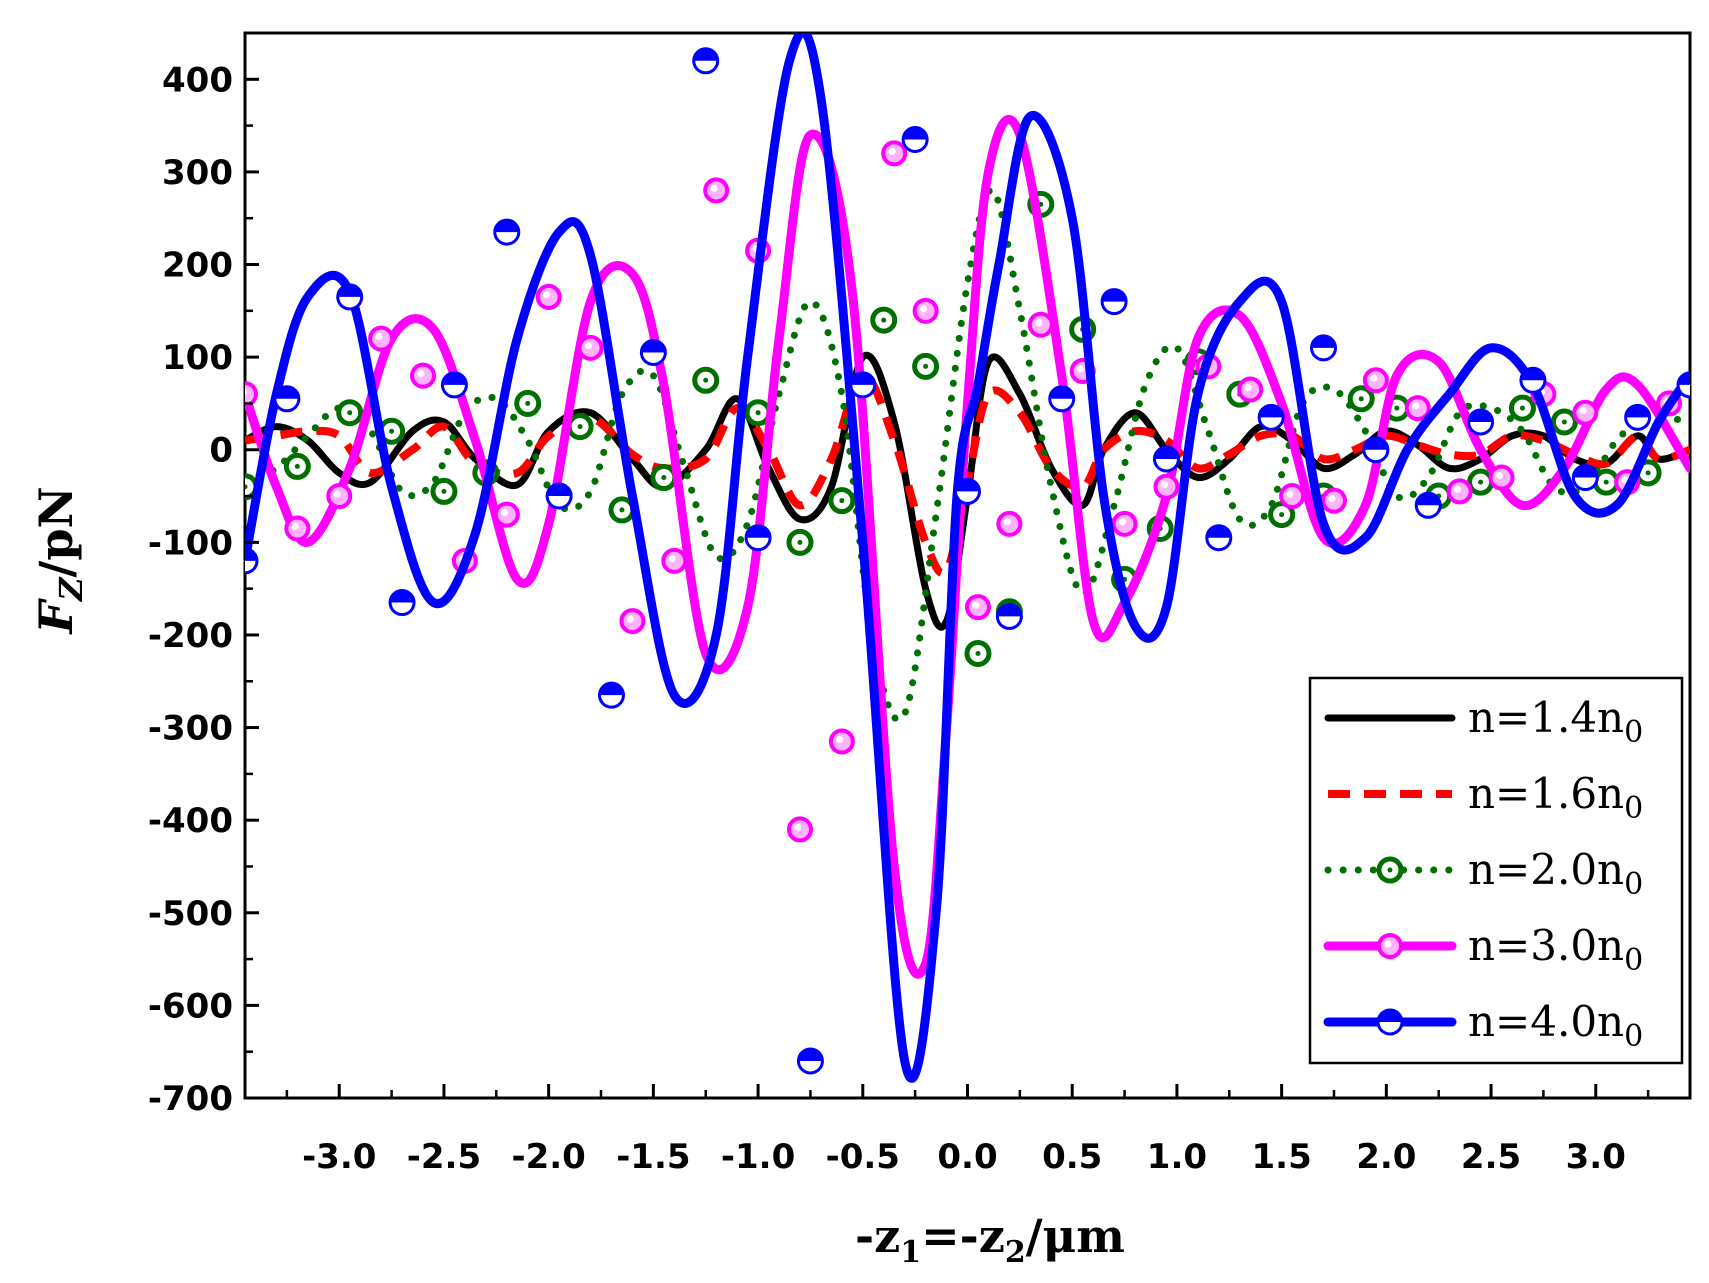  Describe the element at coordinates (1390, 1016) in the screenshot. I see `legend-marker-fill` at that location.